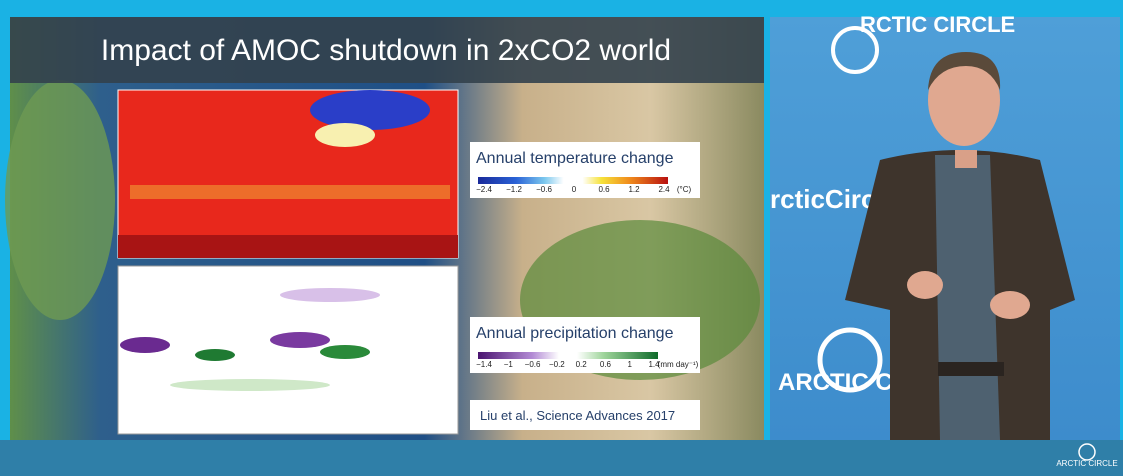 This screenshot has width=1123, height=476. I want to click on colorbar-tick-label: 1, so click(629, 364).